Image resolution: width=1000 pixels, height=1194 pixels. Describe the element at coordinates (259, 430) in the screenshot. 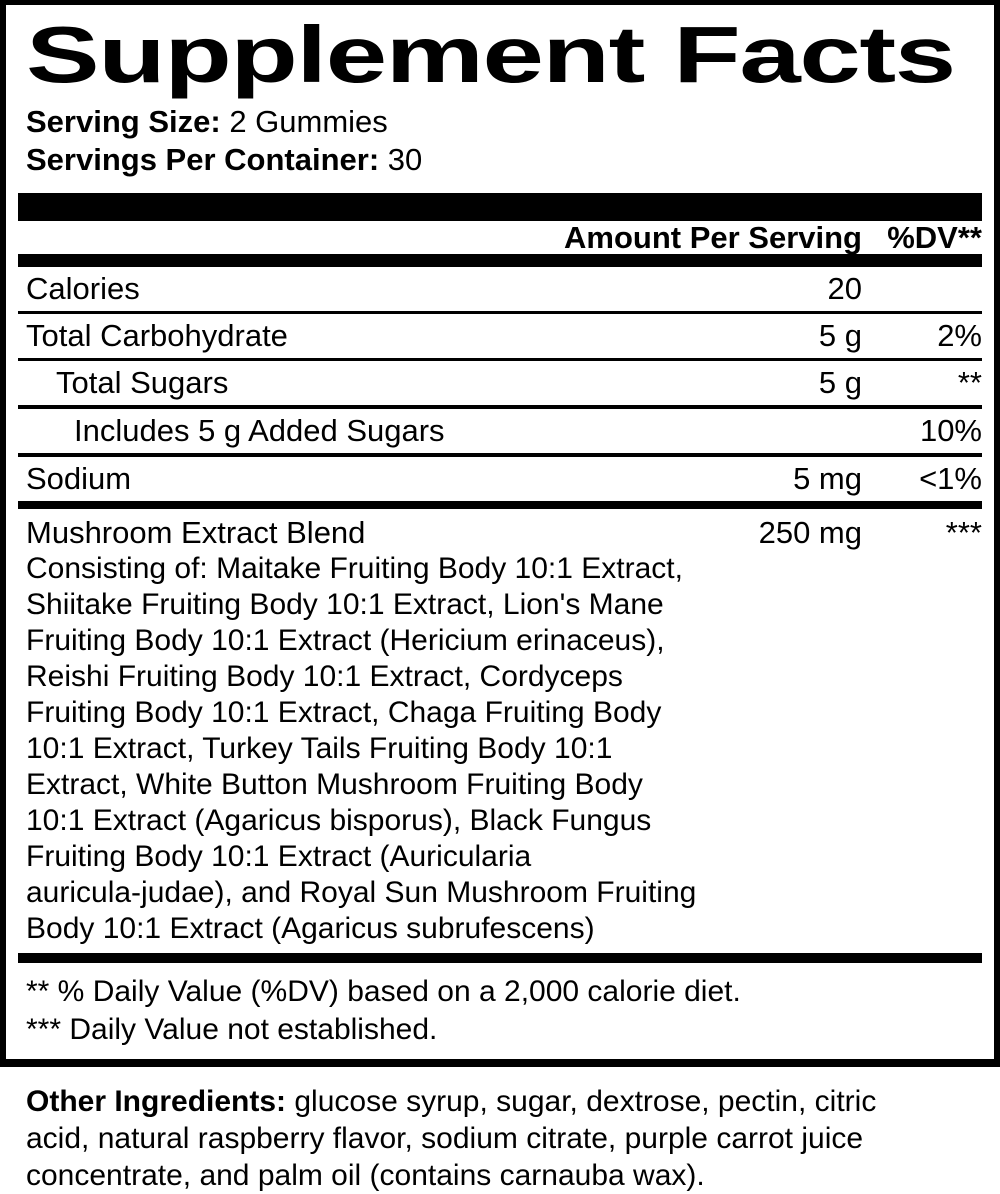

I see `nutrient-name: Includes 5 g Added Sugars` at that location.